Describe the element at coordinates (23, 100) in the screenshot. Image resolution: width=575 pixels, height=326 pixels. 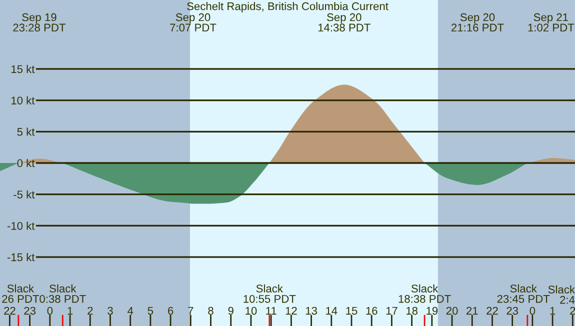
I see `y-tick-label: 10 kt` at that location.